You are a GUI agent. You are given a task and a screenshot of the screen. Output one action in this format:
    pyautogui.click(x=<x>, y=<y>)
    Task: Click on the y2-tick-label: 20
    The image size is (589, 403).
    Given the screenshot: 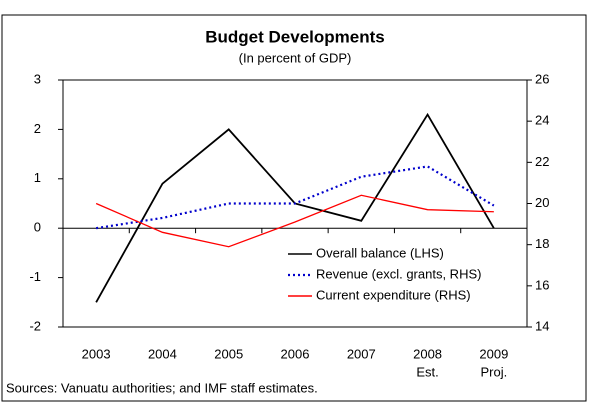 What is the action you would take?
    pyautogui.click(x=542, y=202)
    